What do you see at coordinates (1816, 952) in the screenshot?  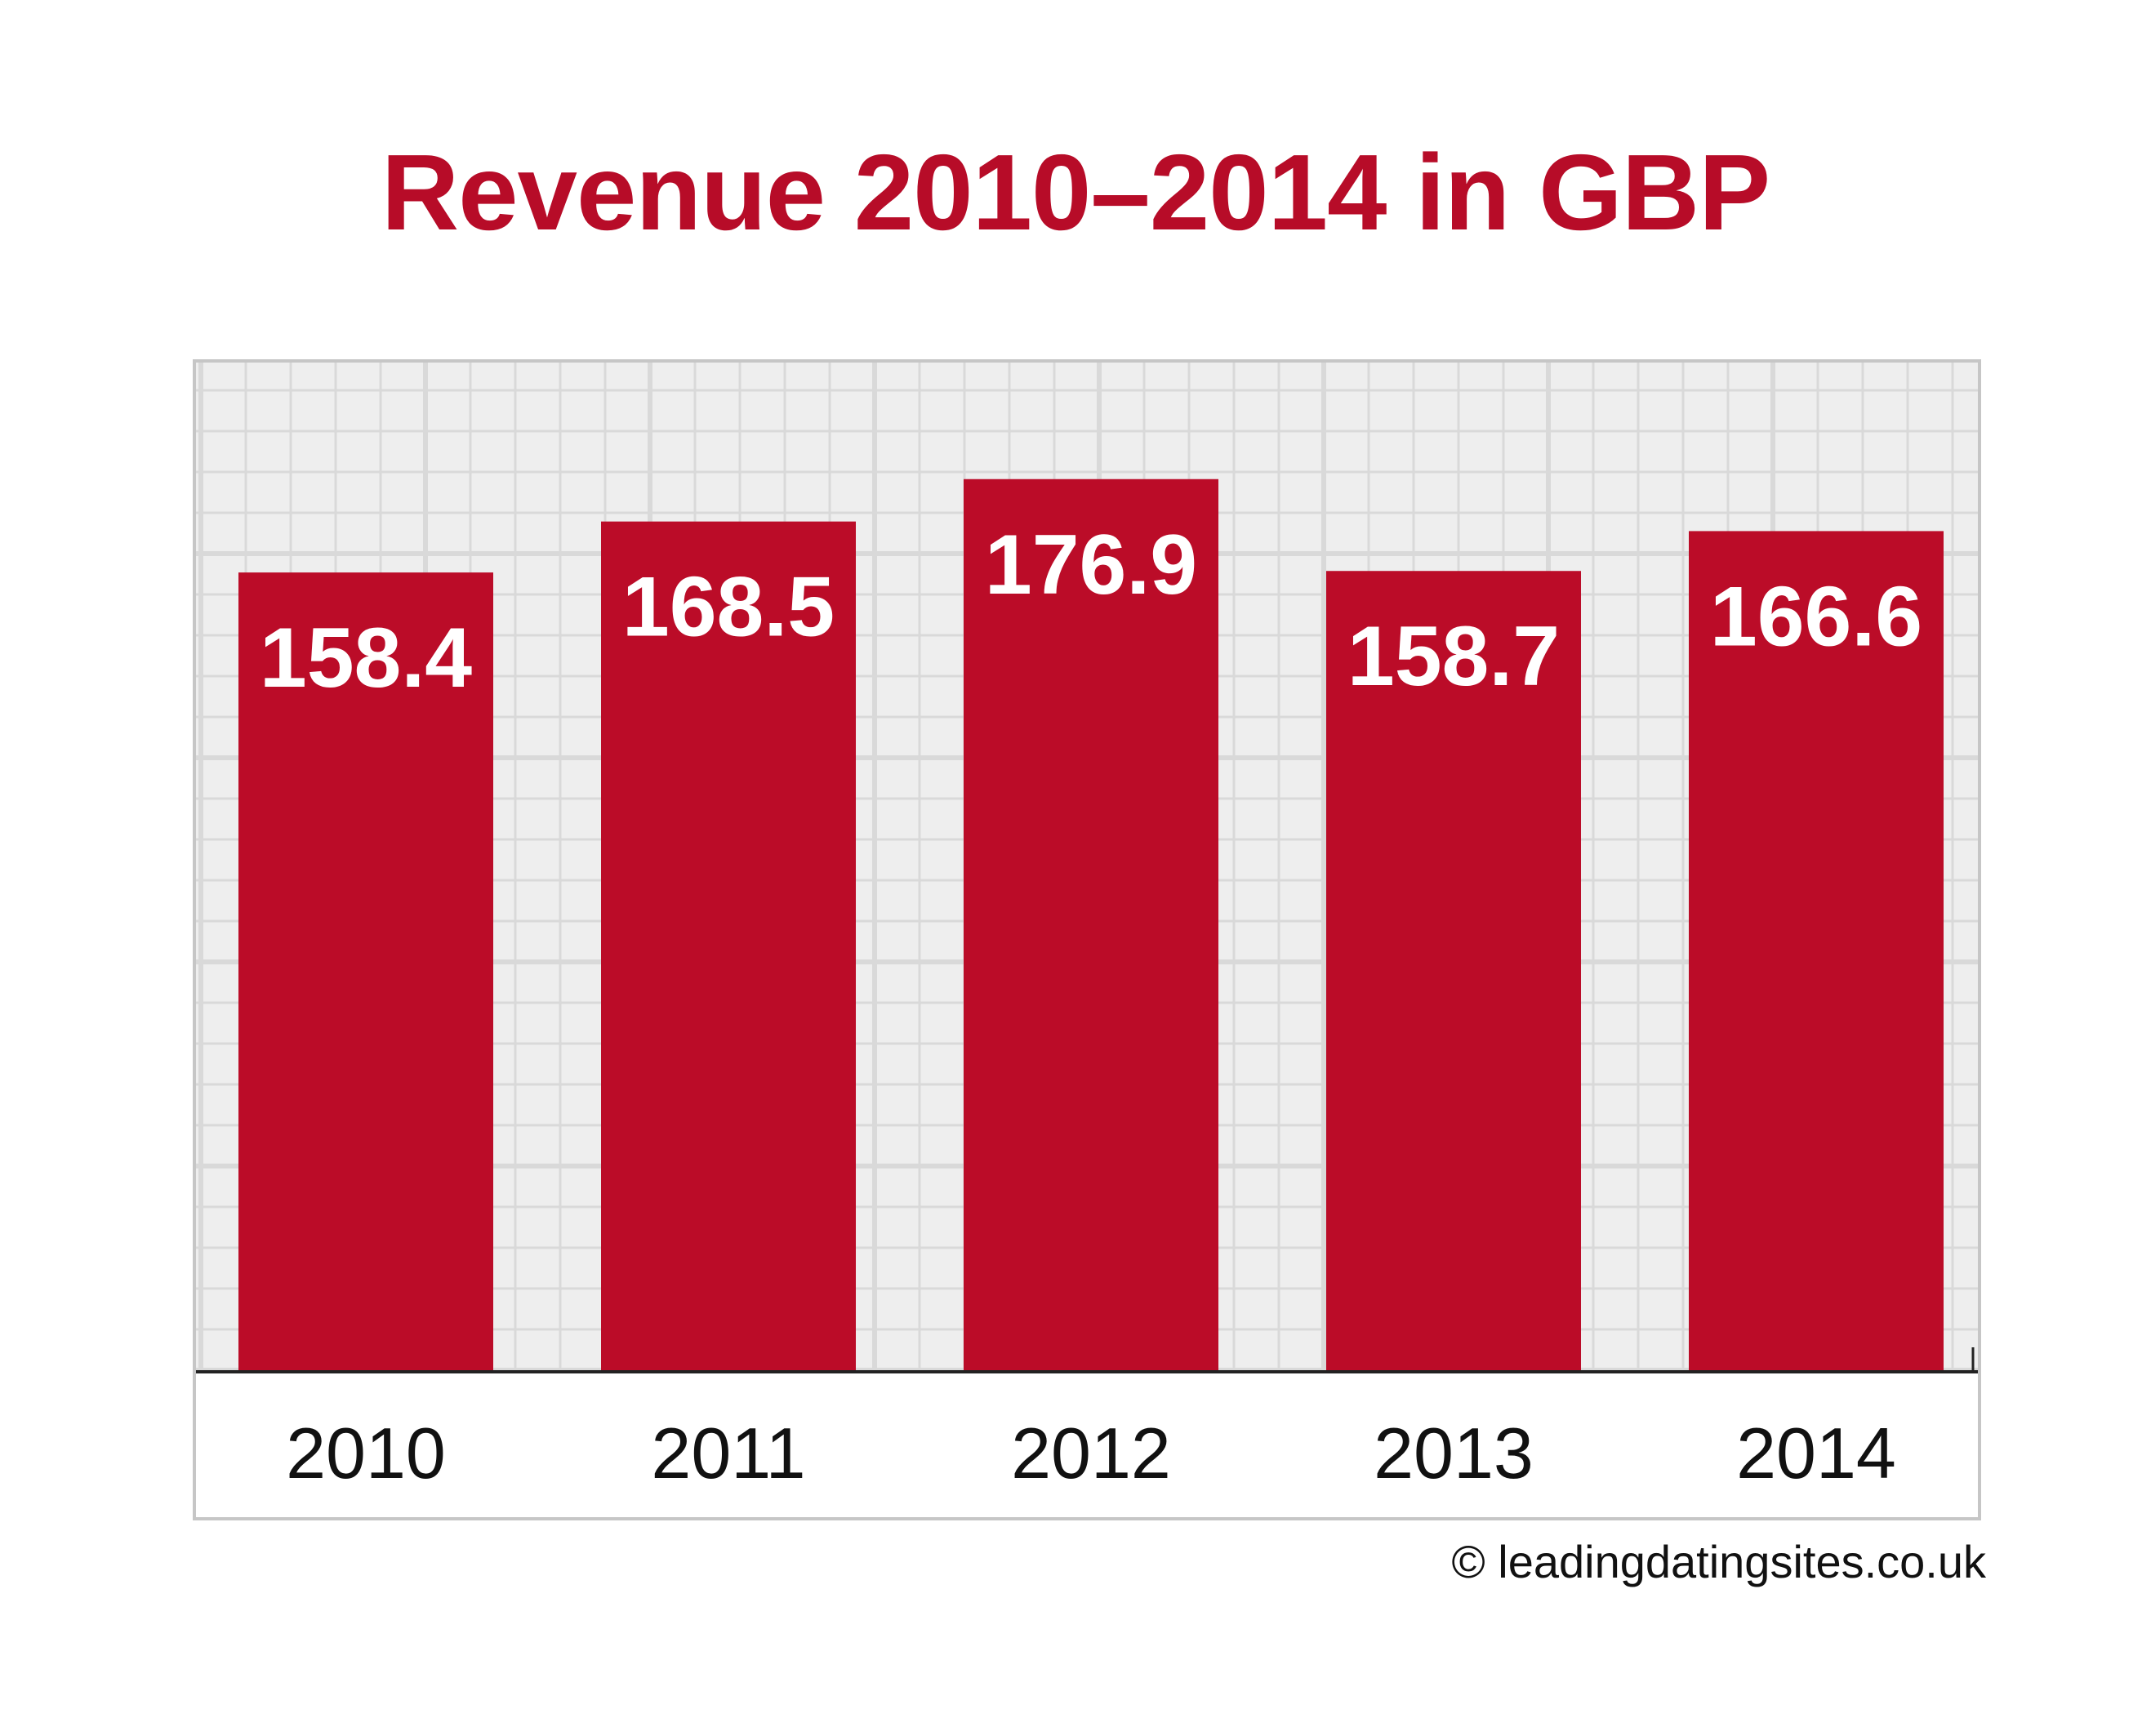 I see `bar-2014` at bounding box center [1816, 952].